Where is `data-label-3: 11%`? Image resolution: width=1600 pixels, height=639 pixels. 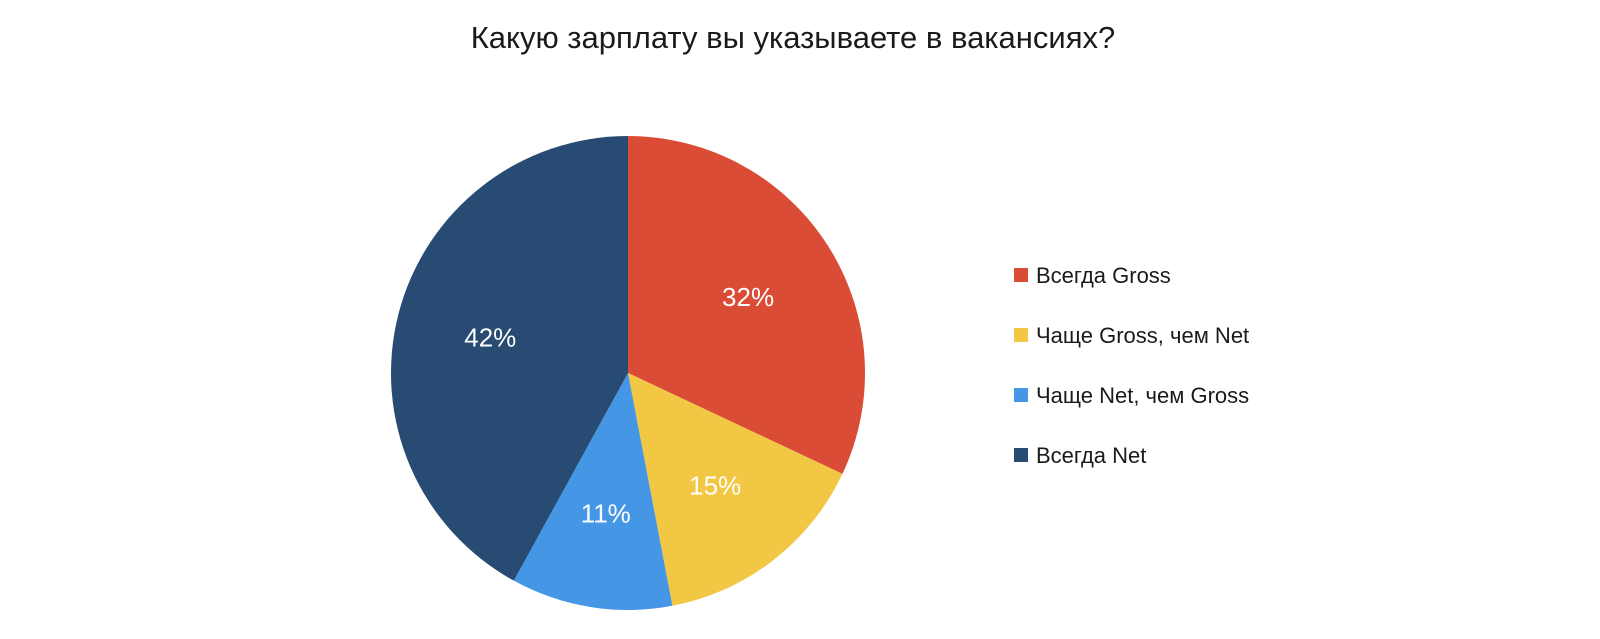 data-label-3: 11% is located at coordinates (606, 513).